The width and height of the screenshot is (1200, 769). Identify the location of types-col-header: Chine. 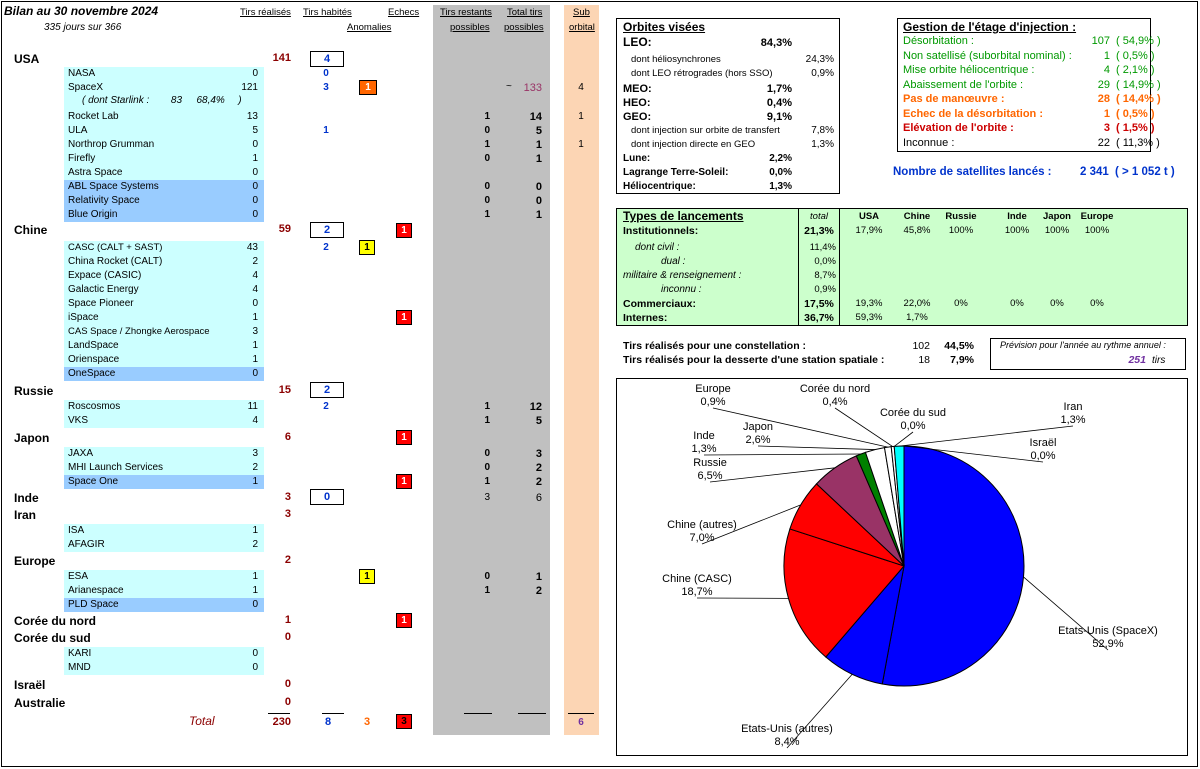
(917, 216).